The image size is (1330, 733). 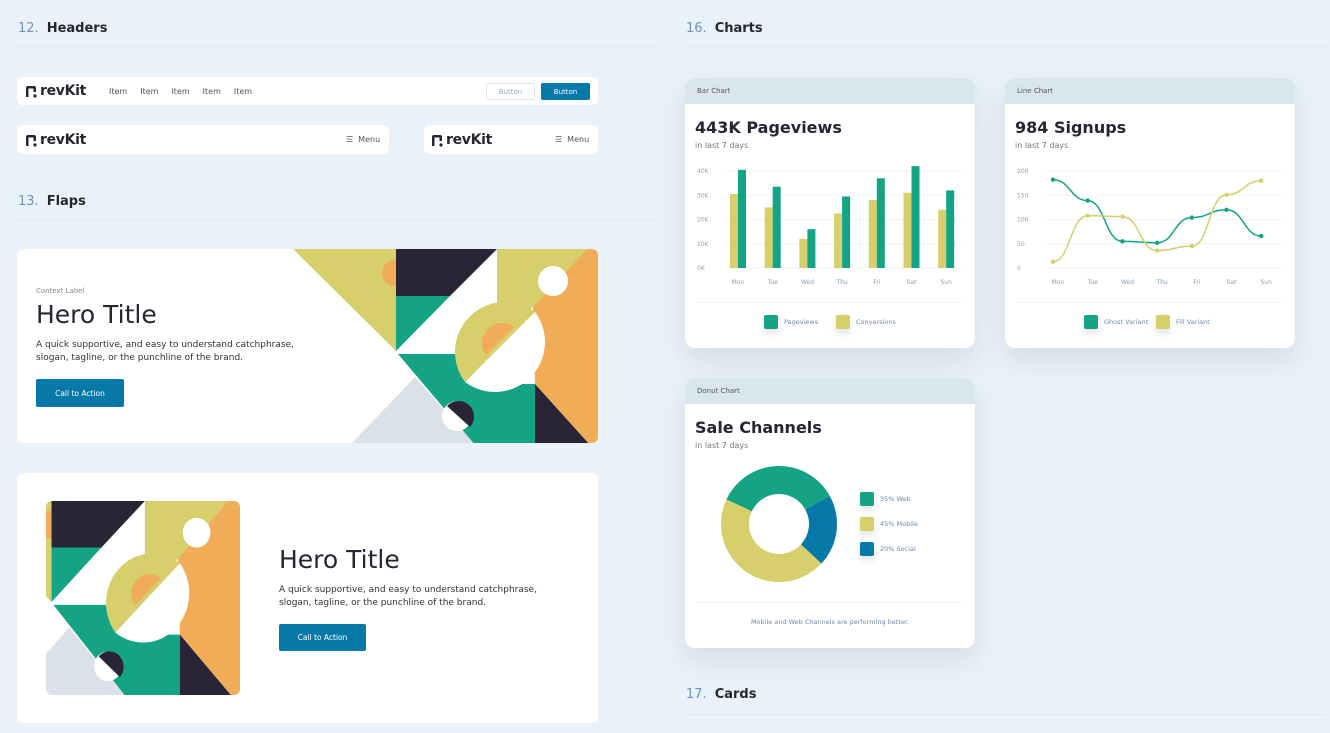 What do you see at coordinates (888, 549) in the screenshot?
I see `legend-item: 20% Social` at bounding box center [888, 549].